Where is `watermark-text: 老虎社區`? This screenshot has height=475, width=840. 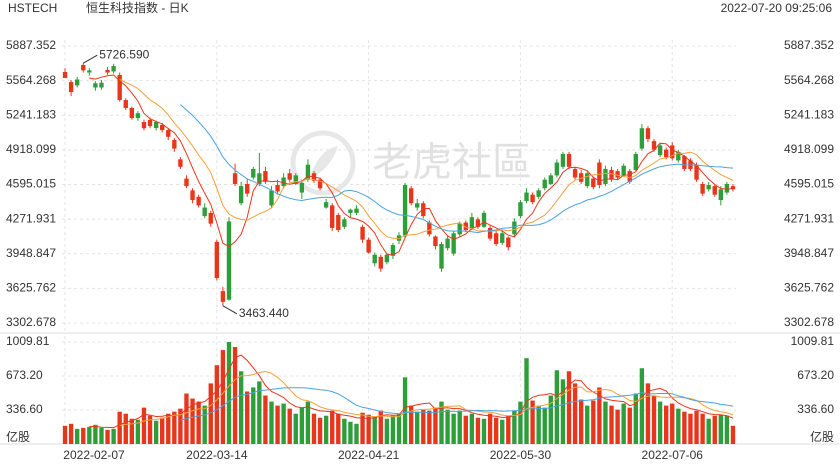 watermark-text: 老虎社區 is located at coordinates (452, 163).